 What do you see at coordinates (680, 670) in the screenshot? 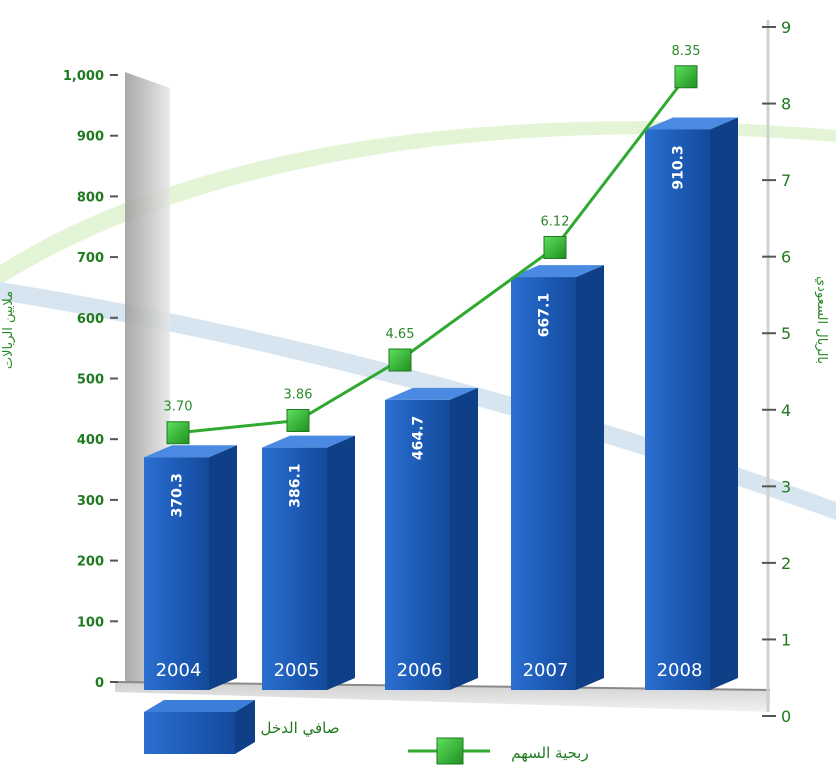
I see `bar-category-label: 2008` at bounding box center [680, 670].